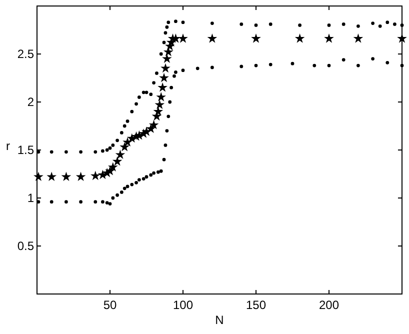 This screenshot has width=409, height=334. Describe the element at coordinates (256, 305) in the screenshot. I see `x-tick-label: 150` at that location.